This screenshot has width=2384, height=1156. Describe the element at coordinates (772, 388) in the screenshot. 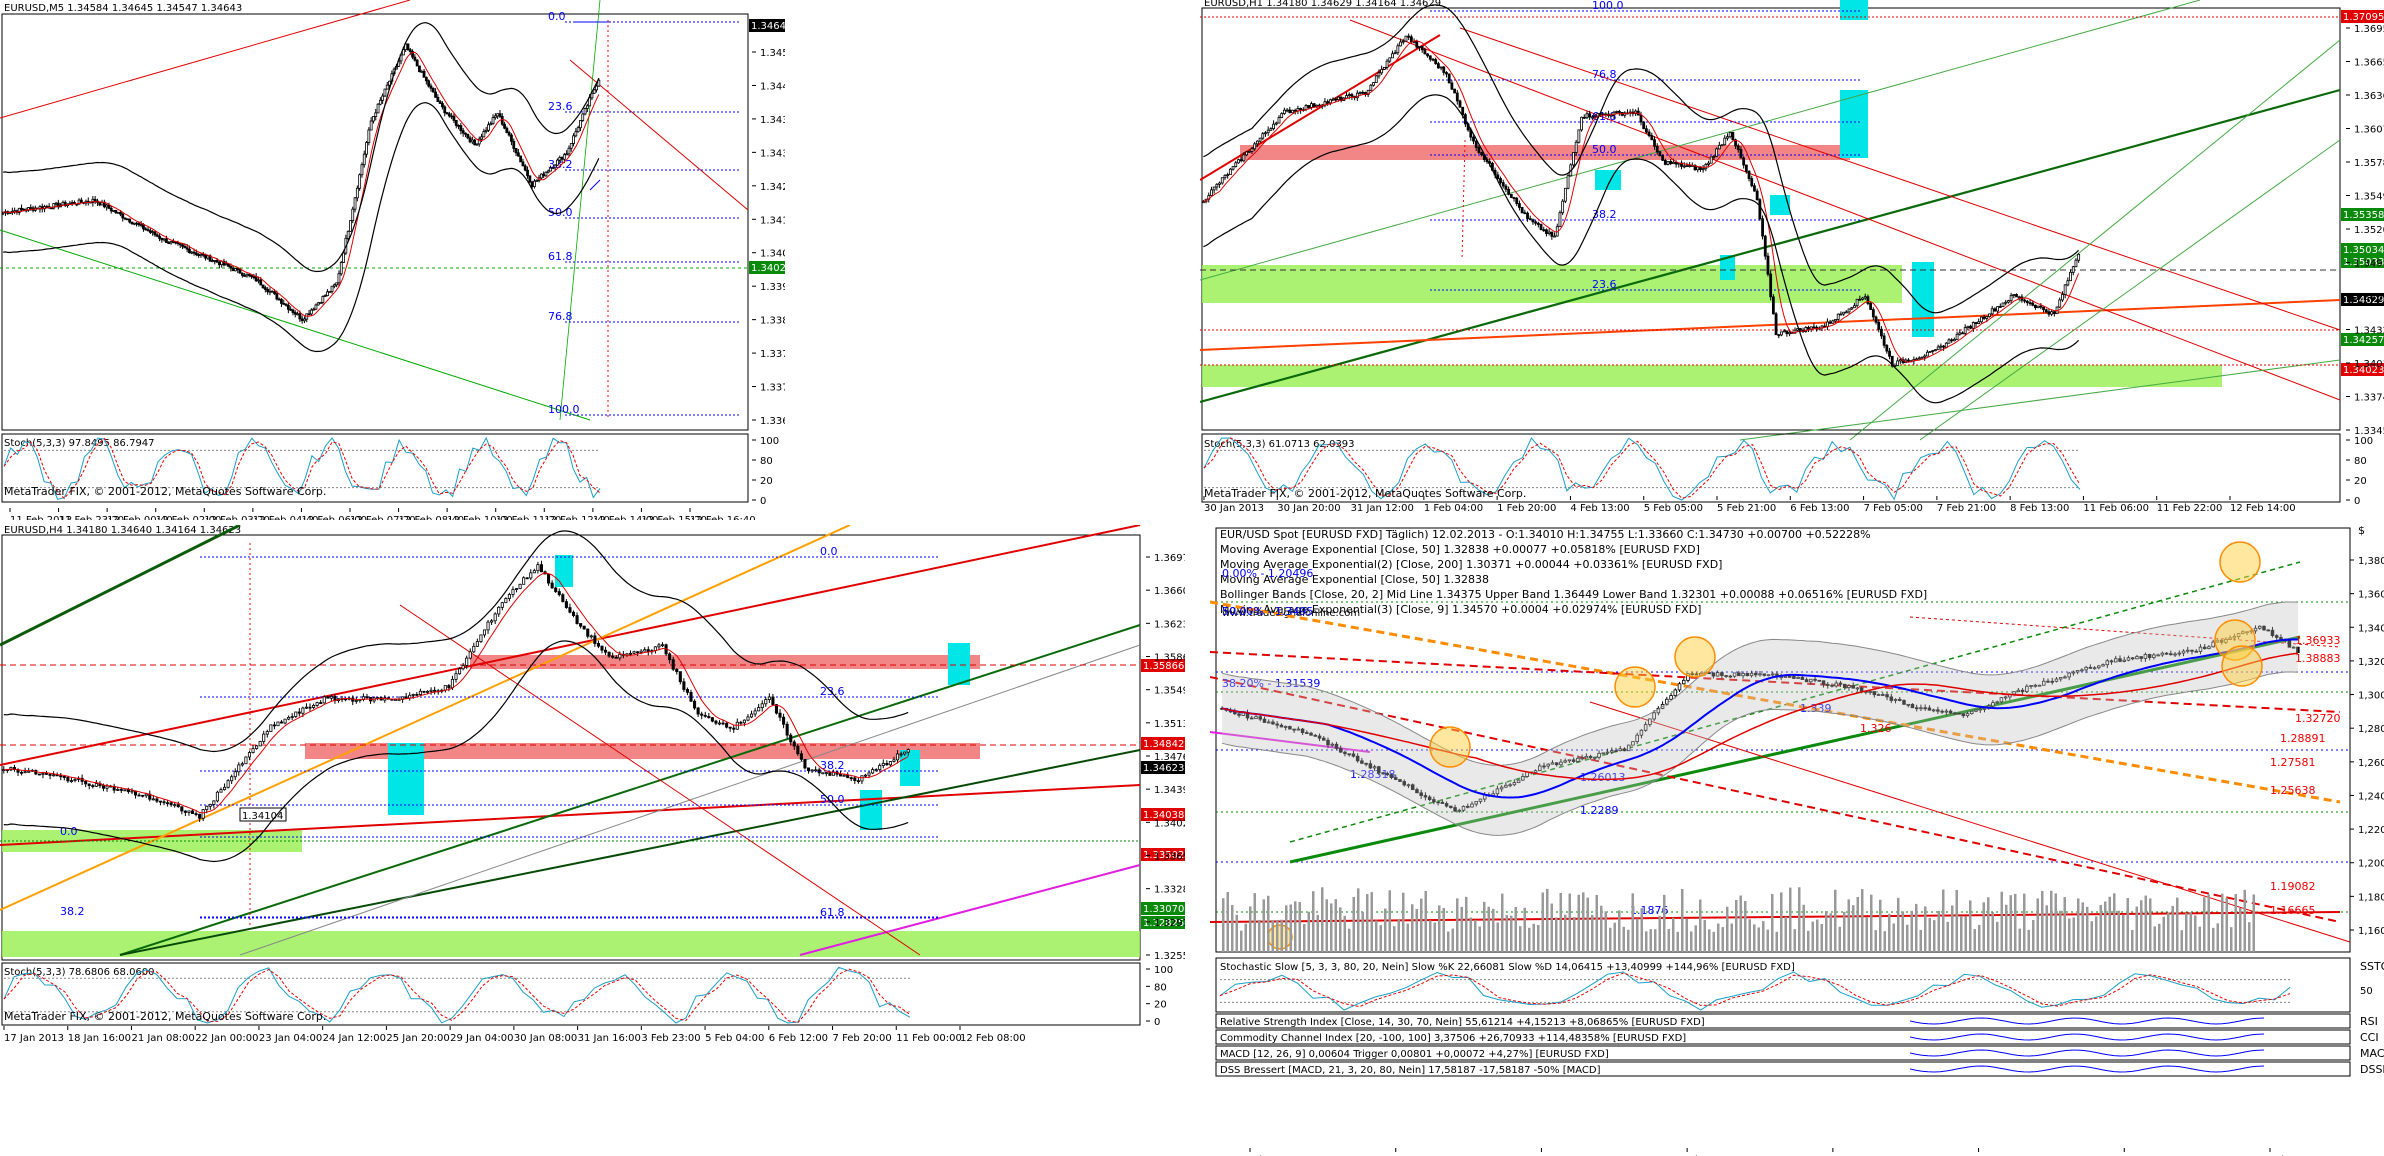

I see `m5-y-tick: 1.33705` at that location.